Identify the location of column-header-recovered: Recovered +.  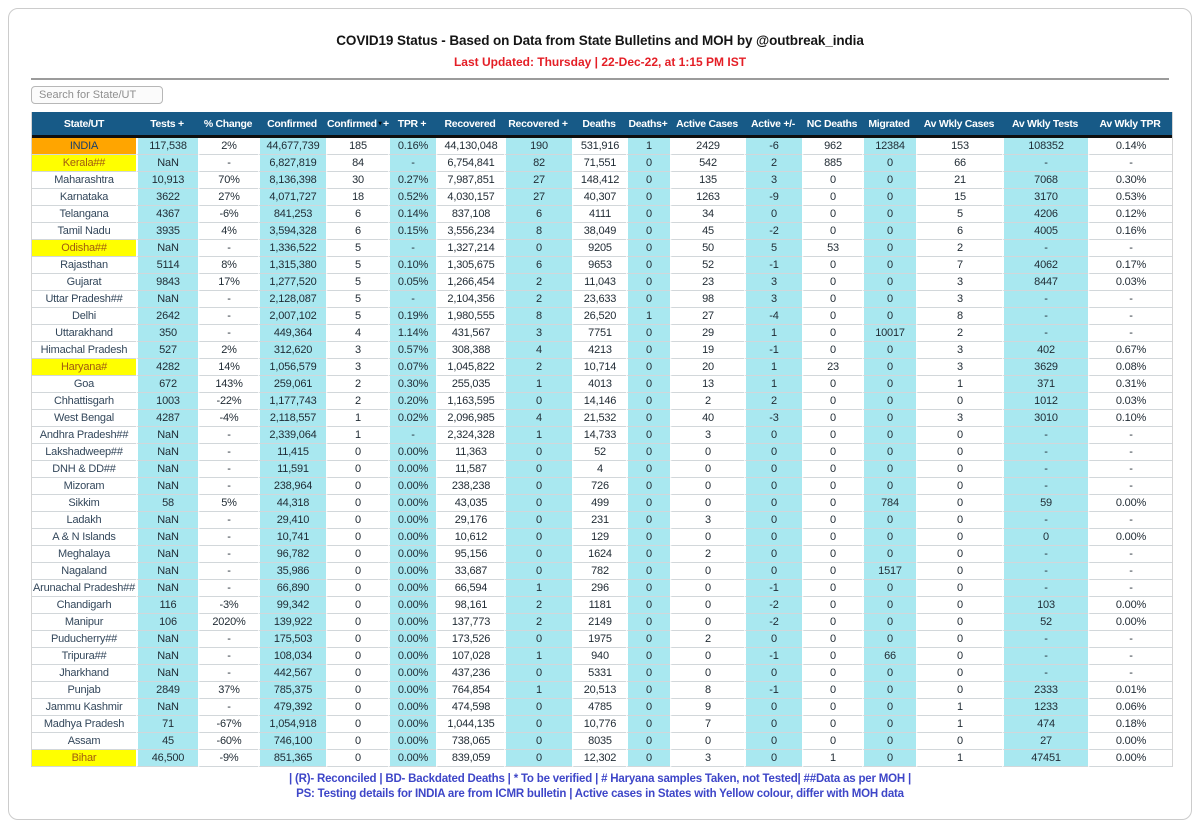
(538, 125).